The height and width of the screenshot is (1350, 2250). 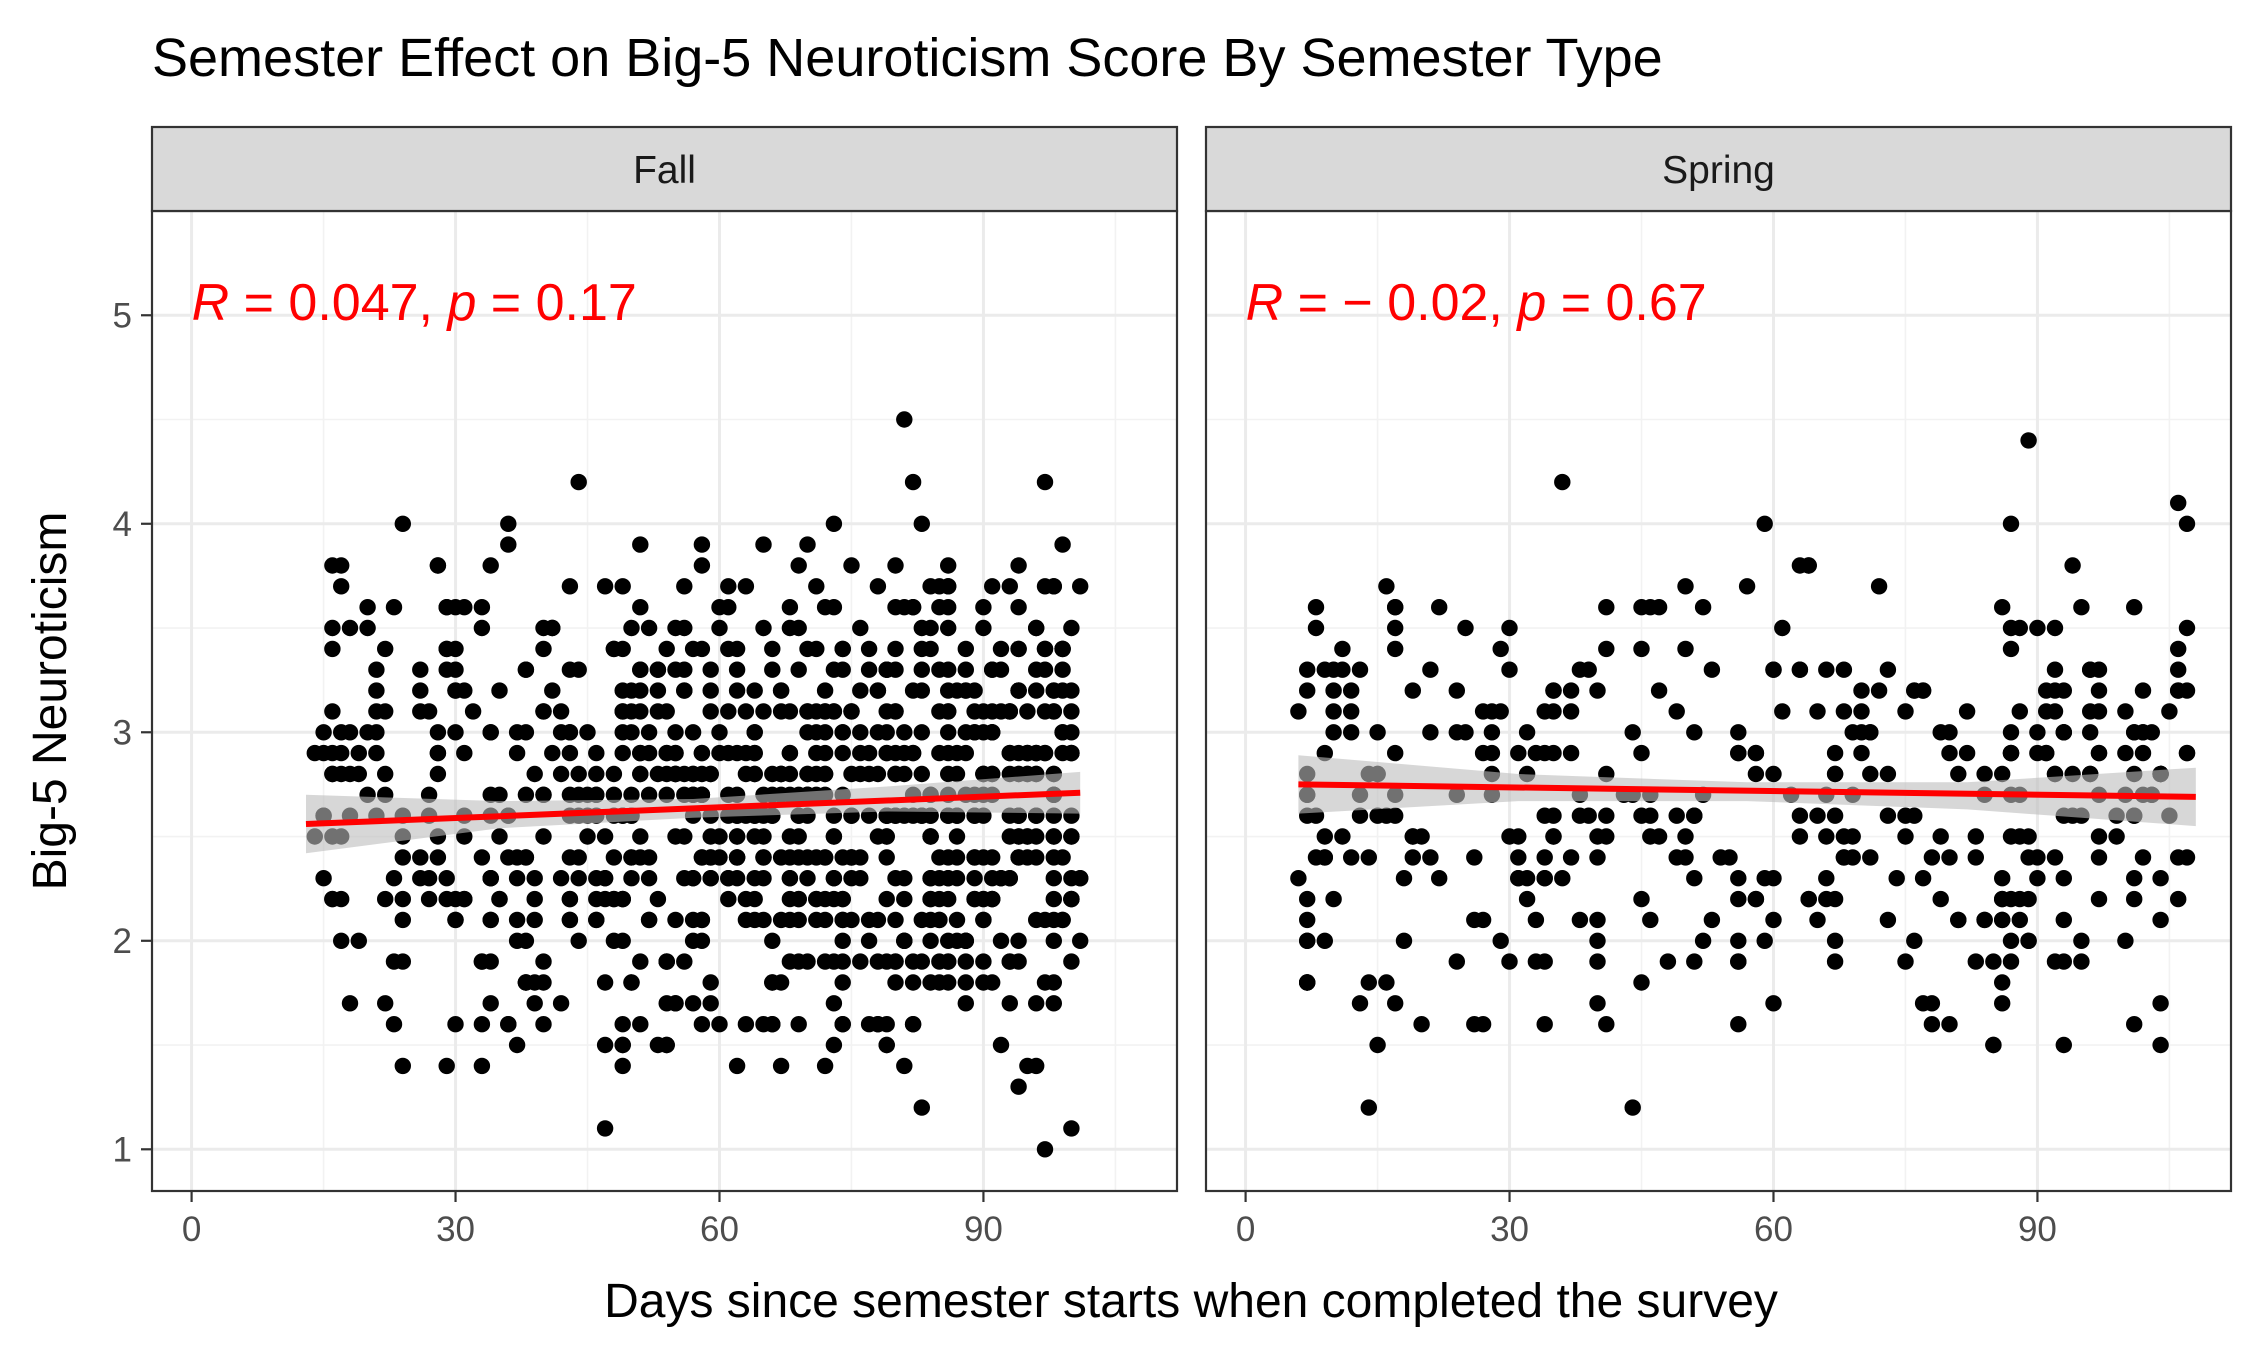 I want to click on x-tick-label: 30, so click(x=455, y=1229).